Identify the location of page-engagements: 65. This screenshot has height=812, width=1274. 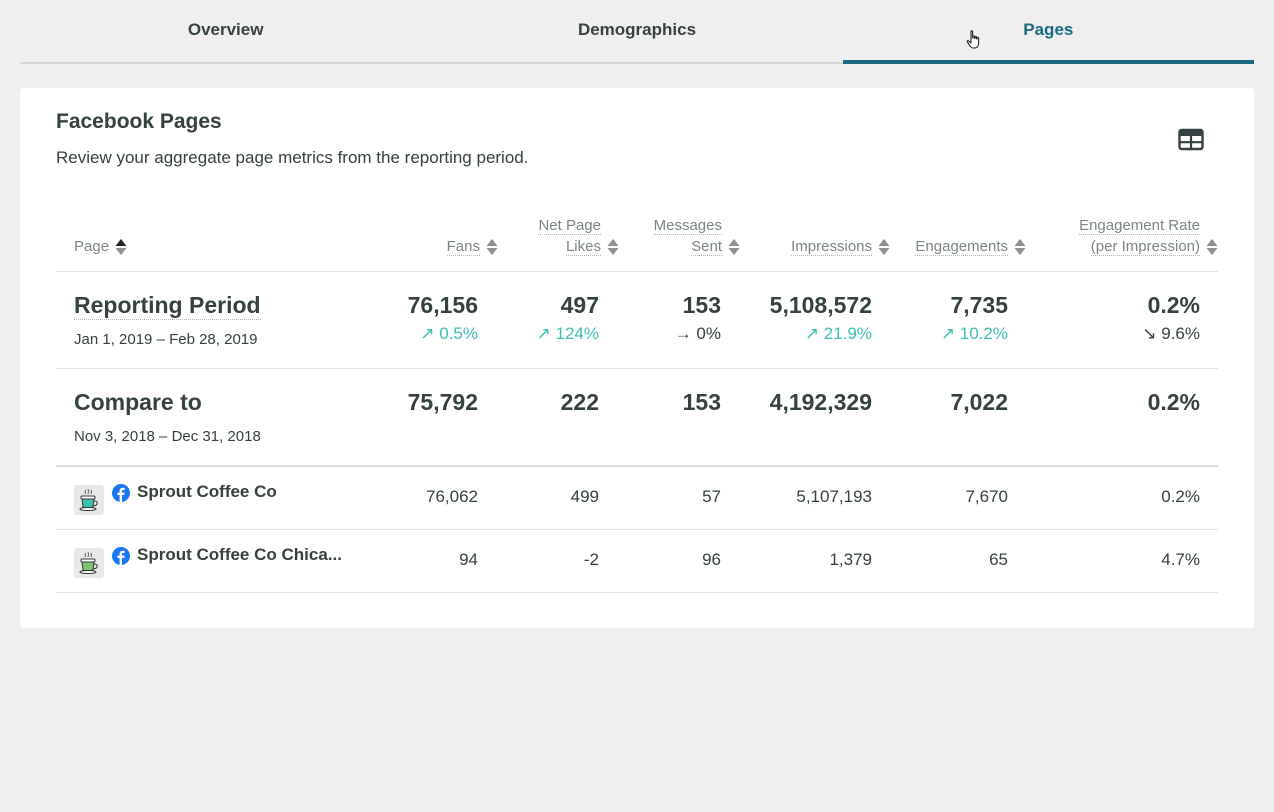
(998, 559).